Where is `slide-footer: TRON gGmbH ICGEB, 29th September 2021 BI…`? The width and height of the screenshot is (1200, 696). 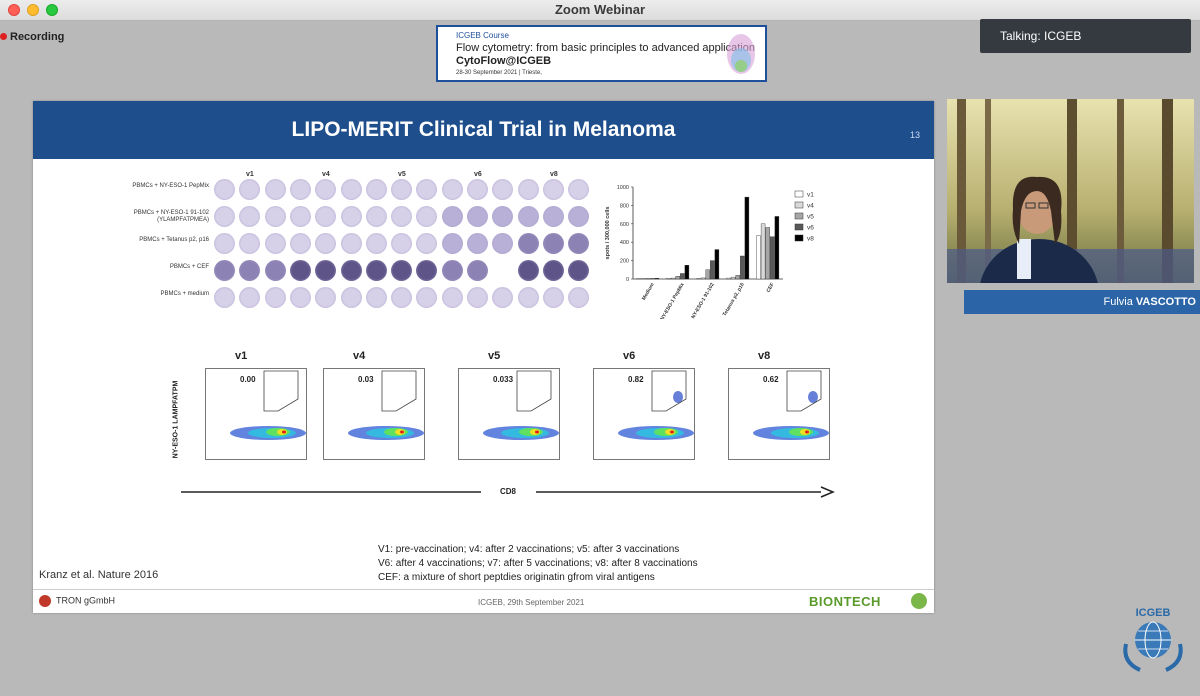 slide-footer: TRON gGmbH ICGEB, 29th September 2021 BI… is located at coordinates (483, 601).